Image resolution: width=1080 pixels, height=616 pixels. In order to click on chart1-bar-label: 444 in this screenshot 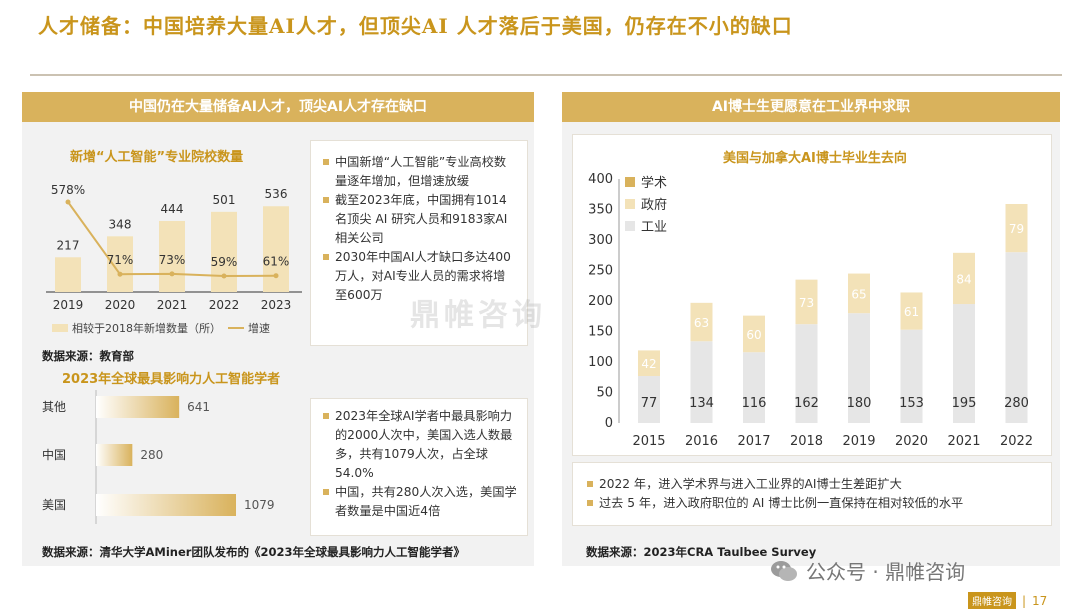, I will do `click(172, 209)`.